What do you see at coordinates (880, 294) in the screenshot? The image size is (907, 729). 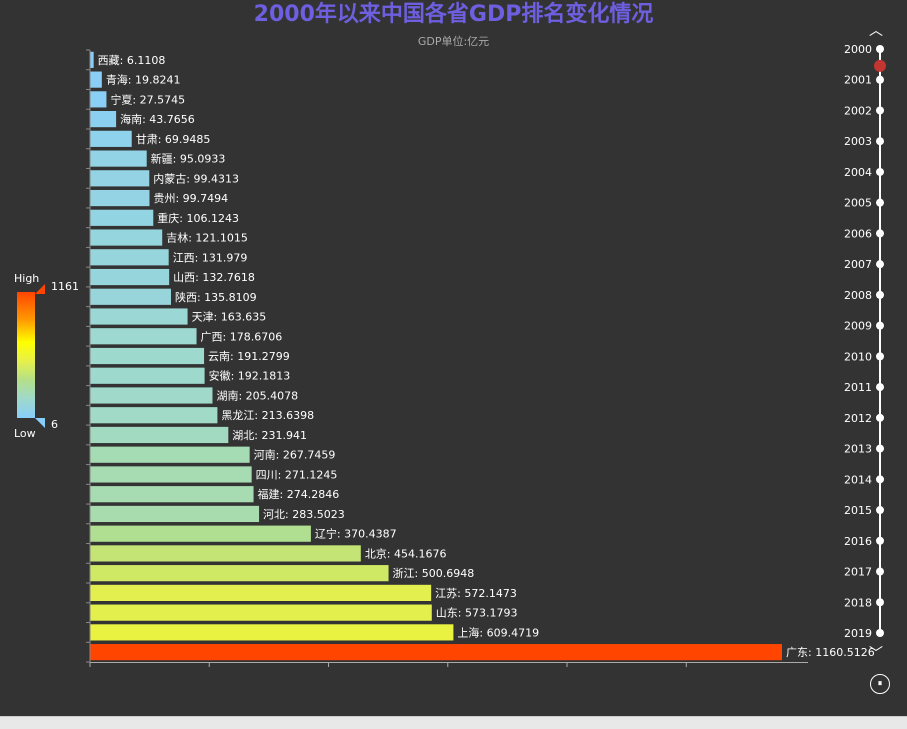 I see `timeline-dot-2008` at bounding box center [880, 294].